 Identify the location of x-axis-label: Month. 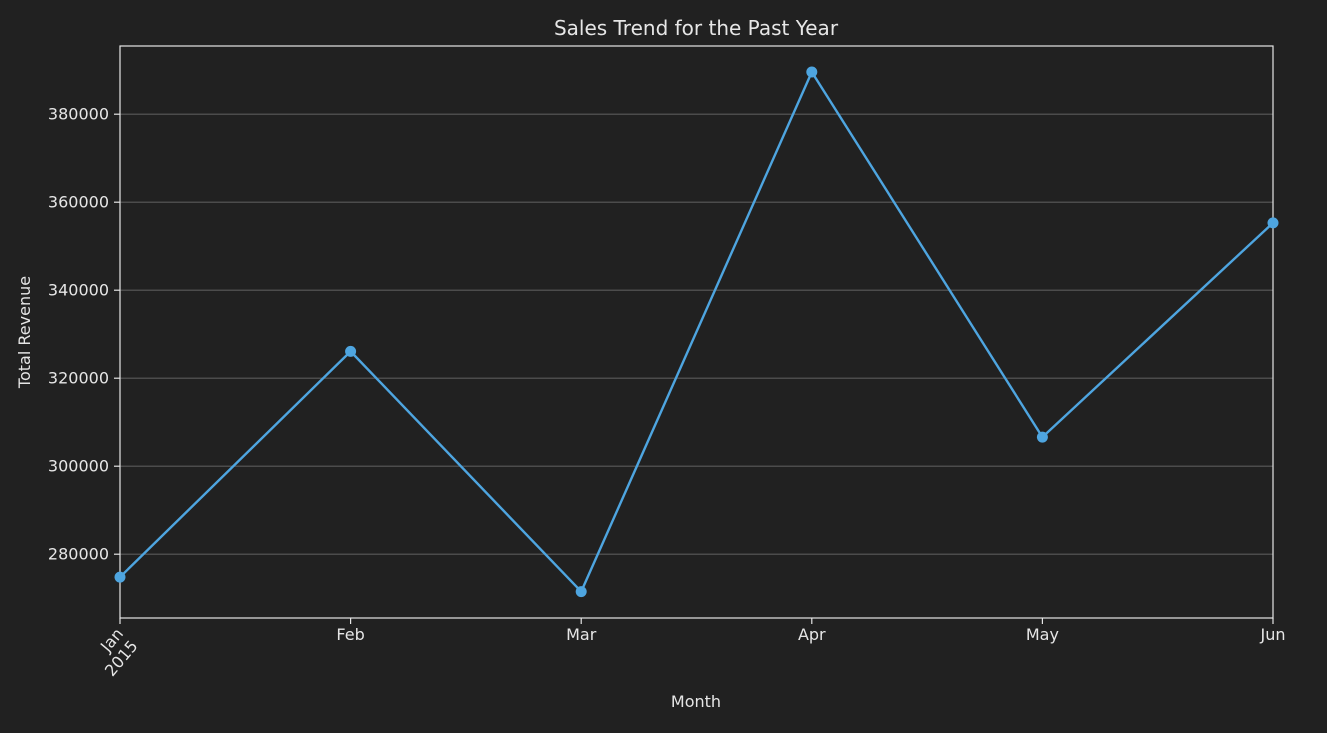
(696, 701).